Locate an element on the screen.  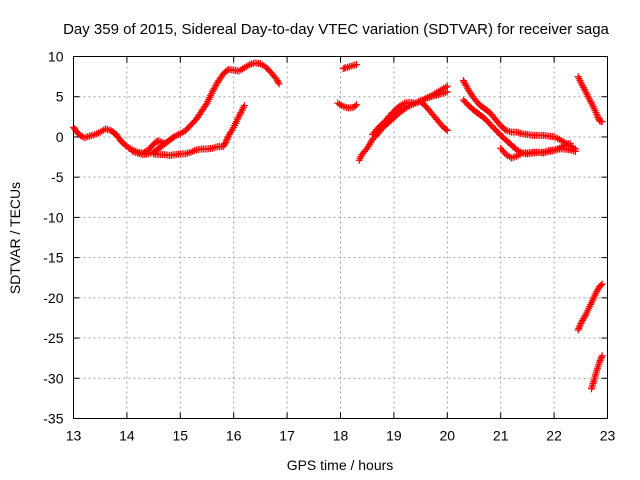
x-tick-label: 17 is located at coordinates (287, 436).